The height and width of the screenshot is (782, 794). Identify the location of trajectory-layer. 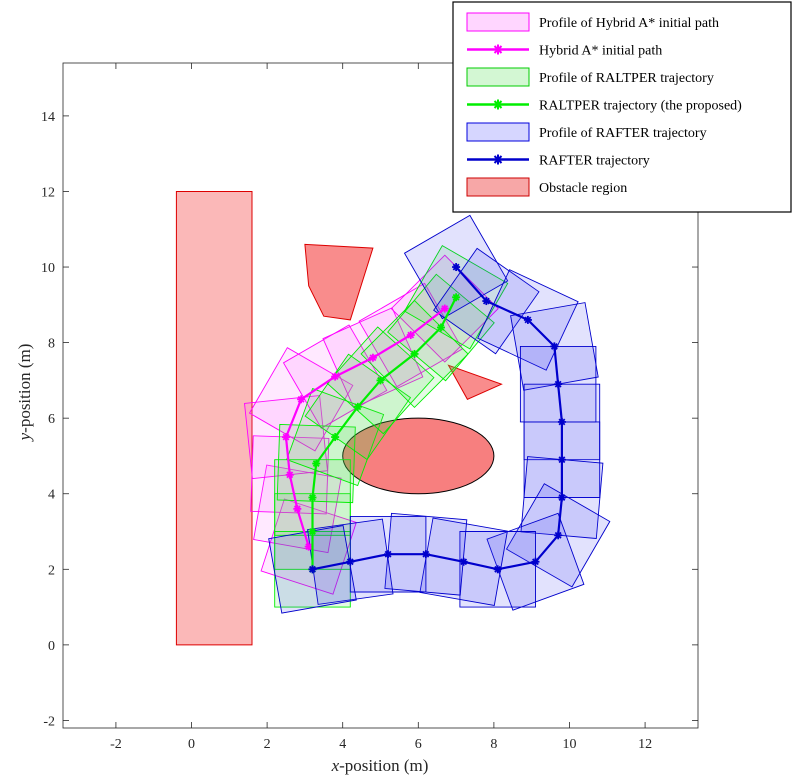
(424, 418).